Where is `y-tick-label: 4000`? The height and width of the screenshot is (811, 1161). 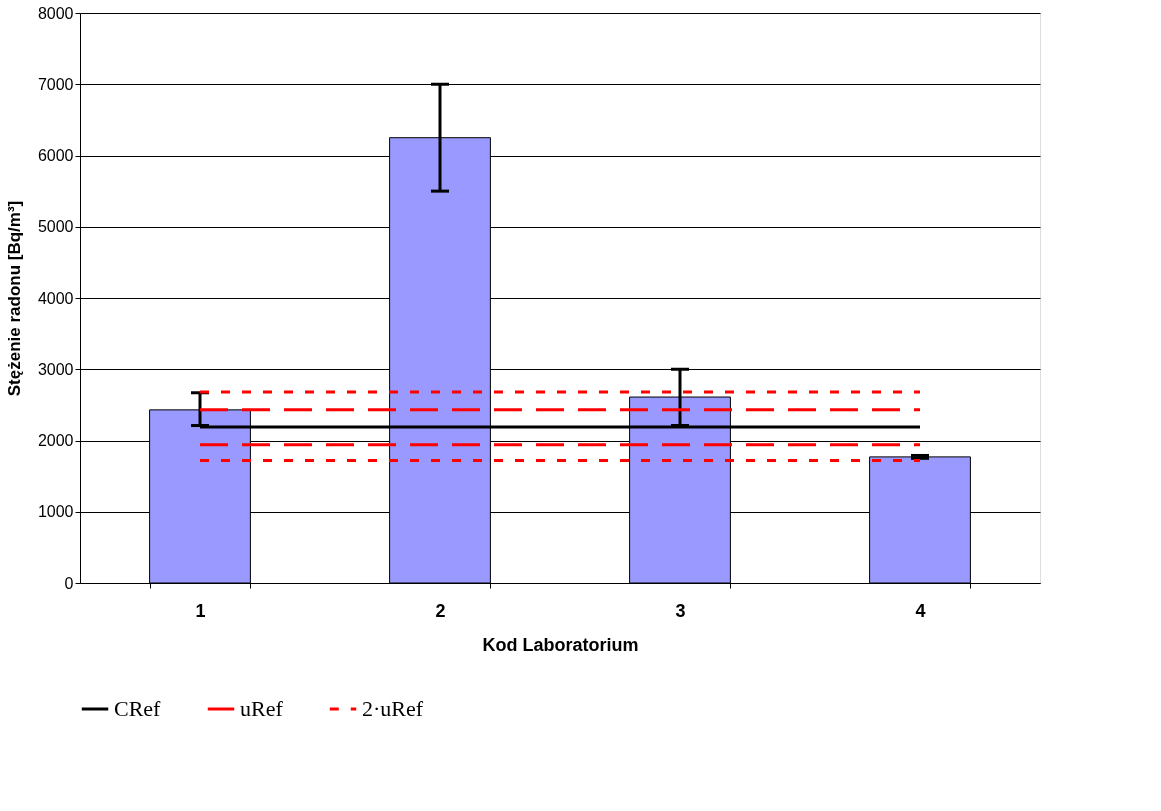 y-tick-label: 4000 is located at coordinates (55, 298).